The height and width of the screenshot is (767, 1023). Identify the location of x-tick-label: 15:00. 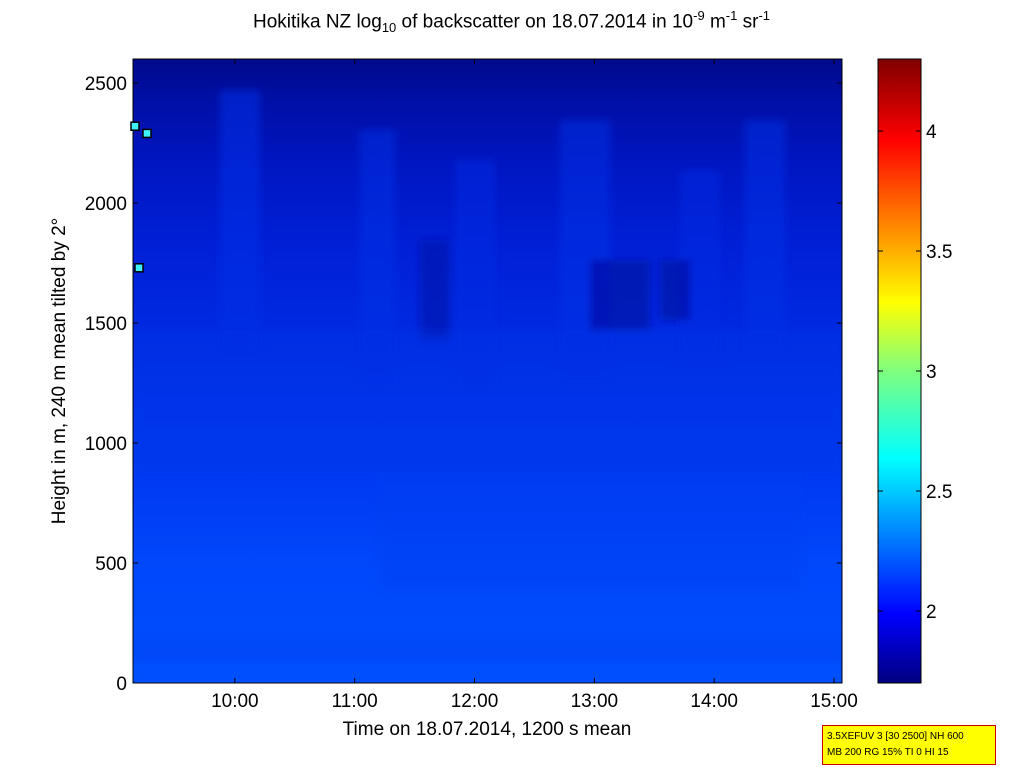
(834, 701).